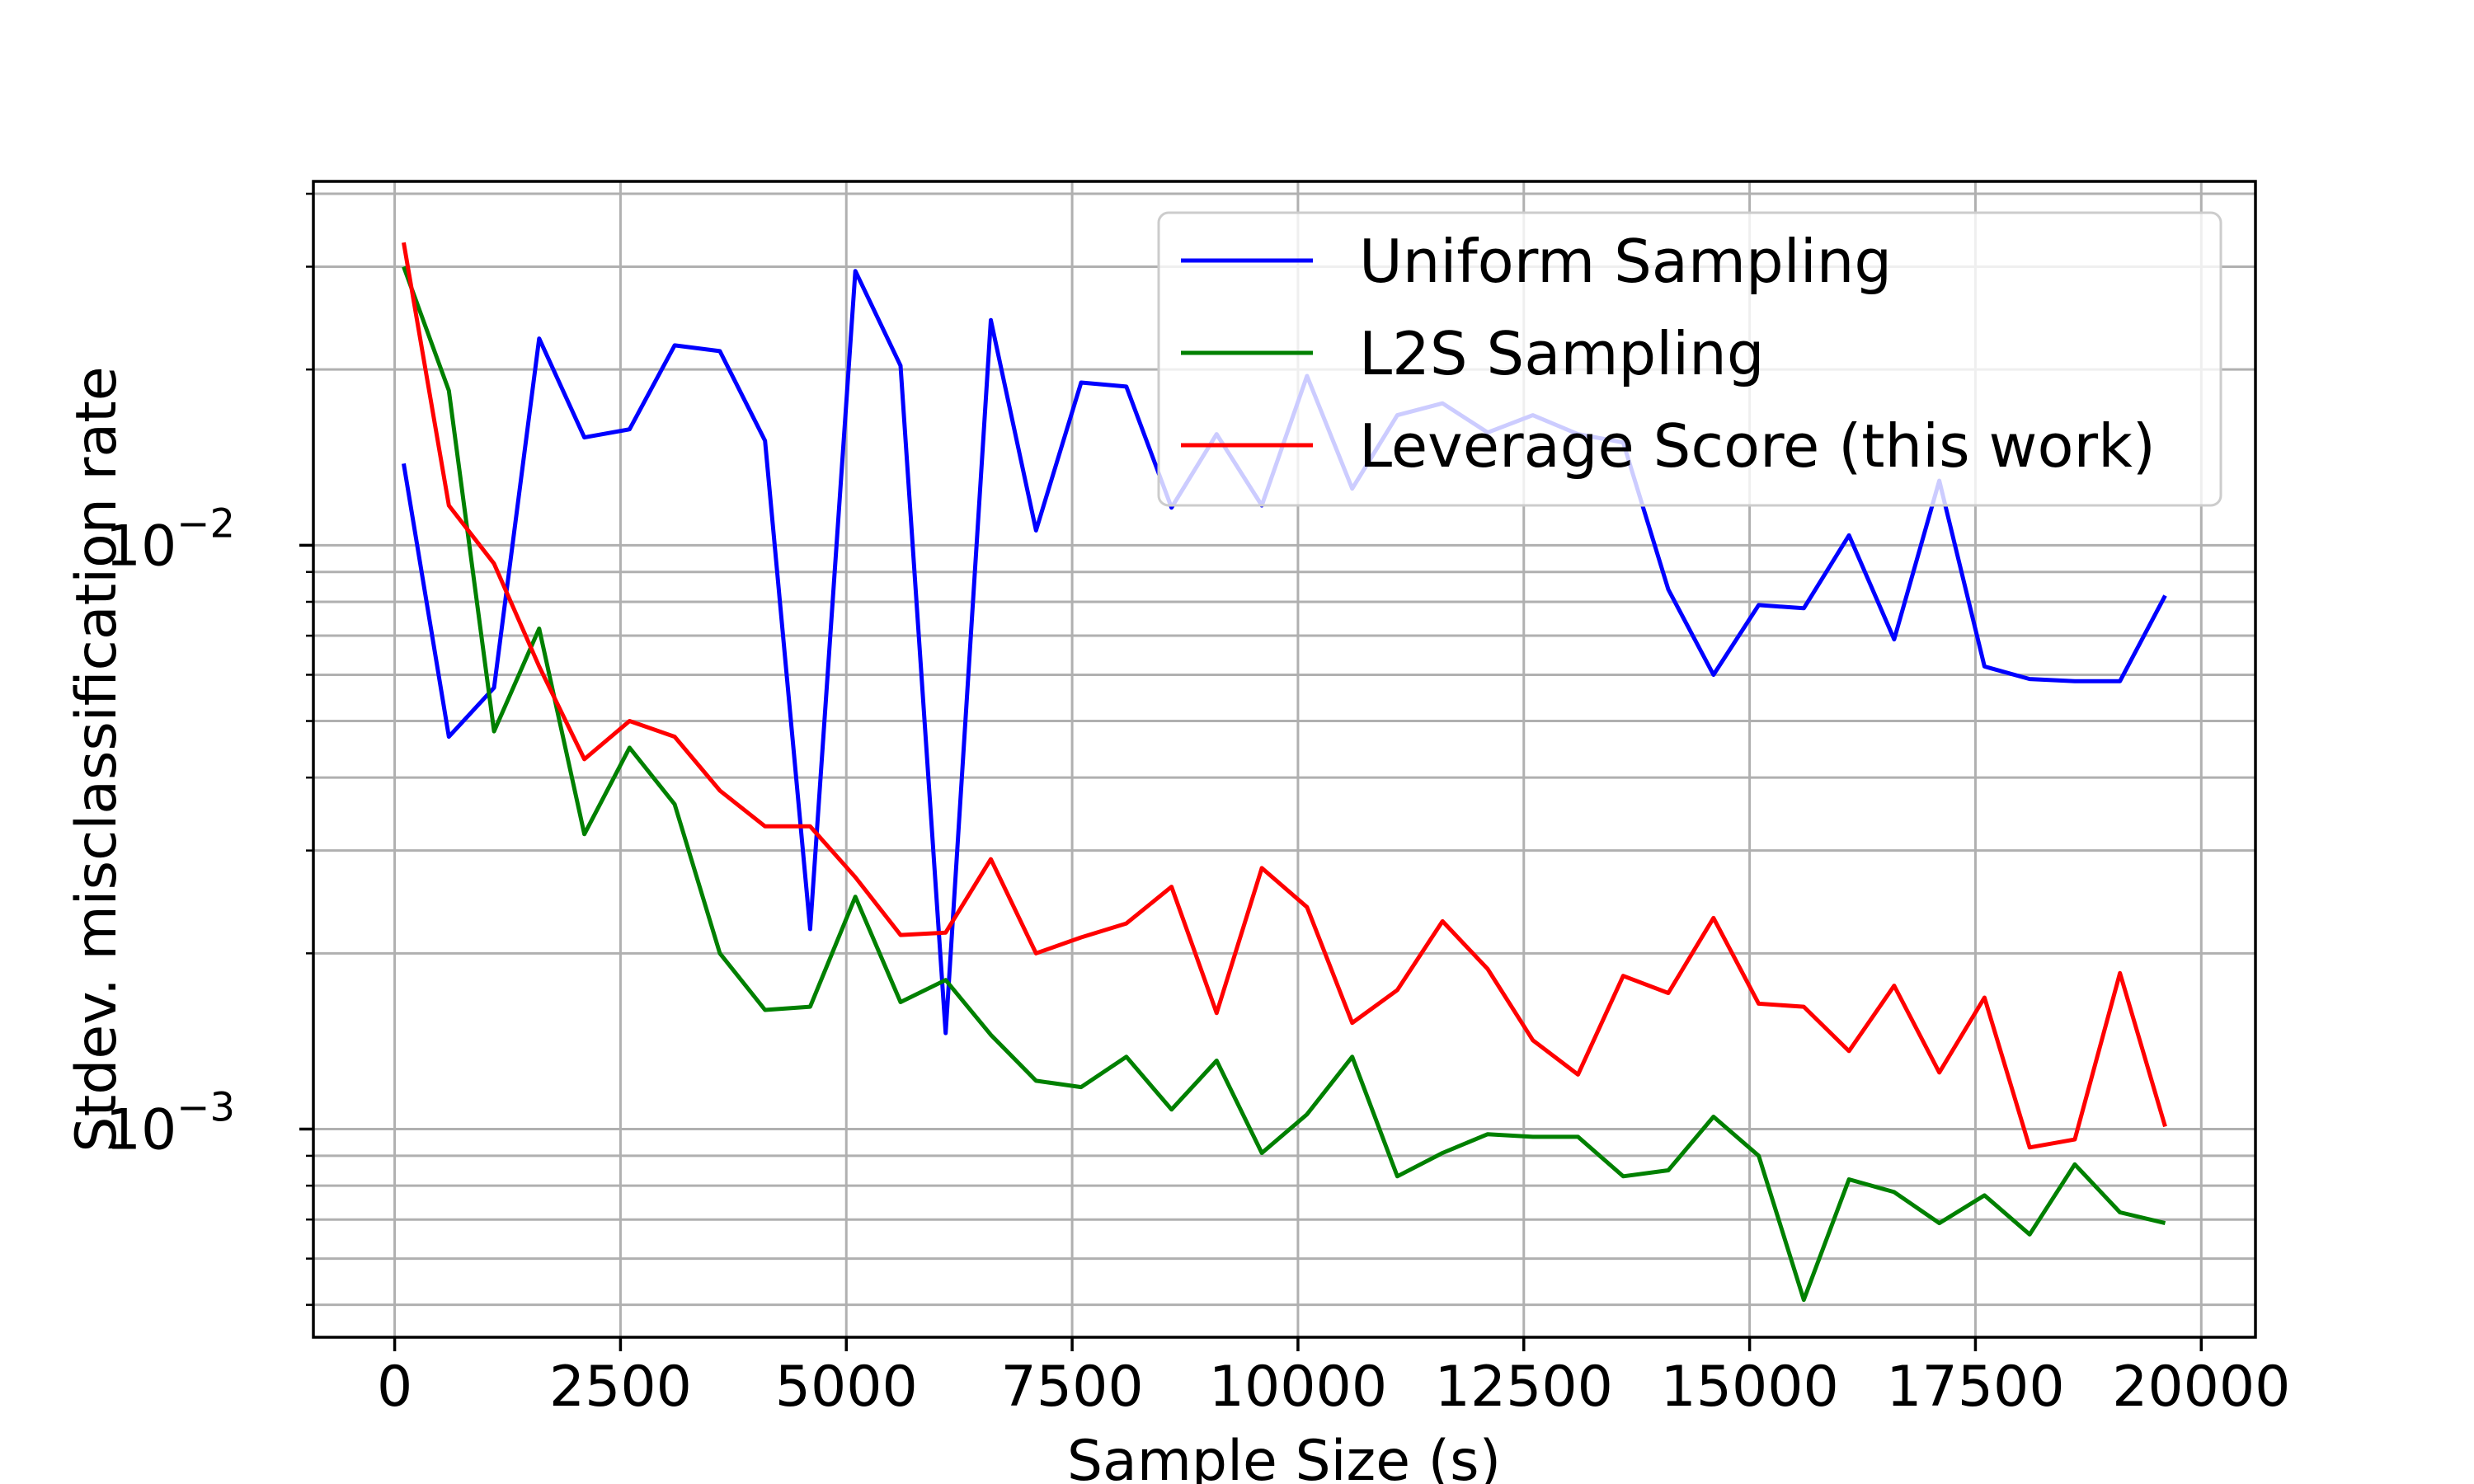 Image resolution: width=2474 pixels, height=1484 pixels. I want to click on x-axis-title: Sample Size (s), so click(1284, 1456).